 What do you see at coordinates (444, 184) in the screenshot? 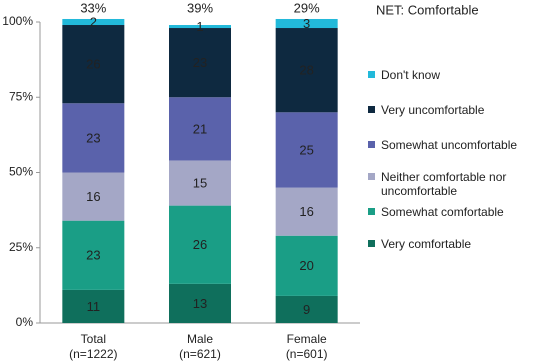
I see `legend-label: Neither comfortable nor uncomfortable` at bounding box center [444, 184].